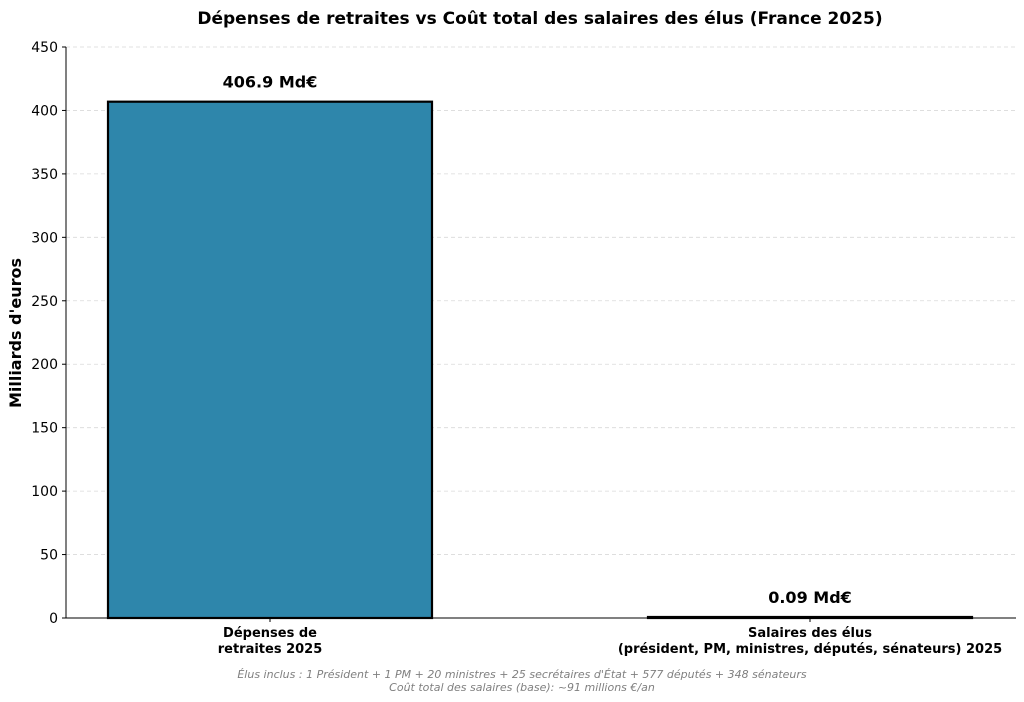  Describe the element at coordinates (44, 365) in the screenshot. I see `y-tick-label: 200` at that location.